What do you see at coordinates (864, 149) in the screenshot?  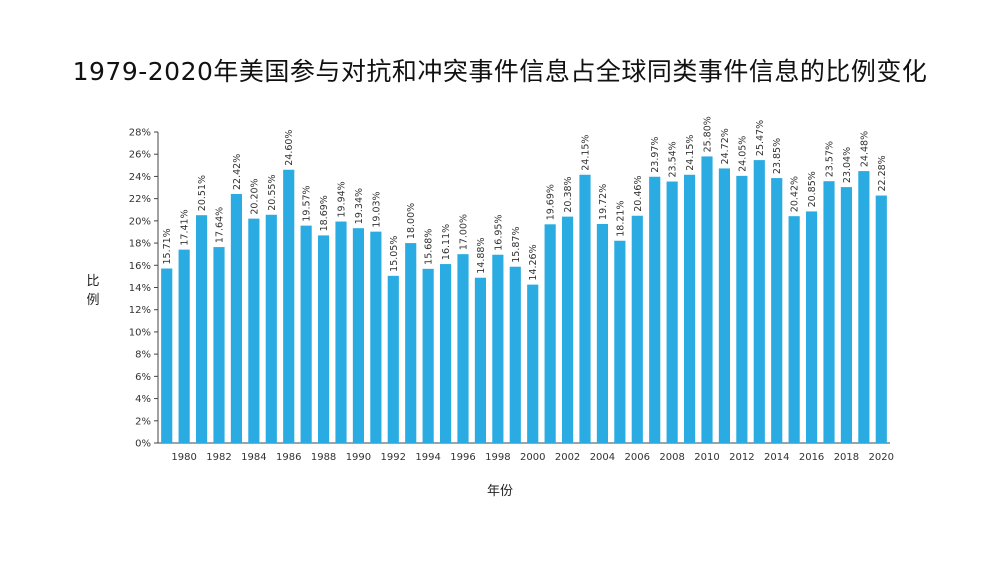 I see `bar-data-label: 24.48%` at bounding box center [864, 149].